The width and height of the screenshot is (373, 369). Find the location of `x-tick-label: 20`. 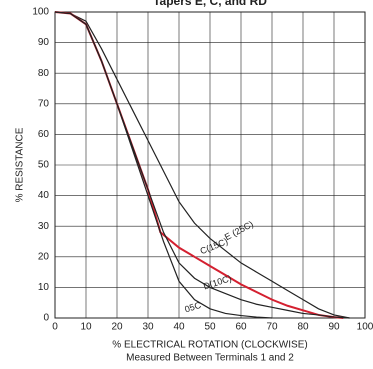

x-tick-label: 20 is located at coordinates (117, 327).